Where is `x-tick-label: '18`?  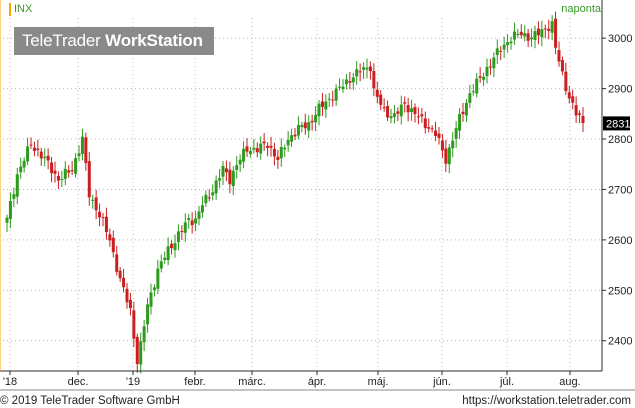
x-tick-label: '18 is located at coordinates (10, 382).